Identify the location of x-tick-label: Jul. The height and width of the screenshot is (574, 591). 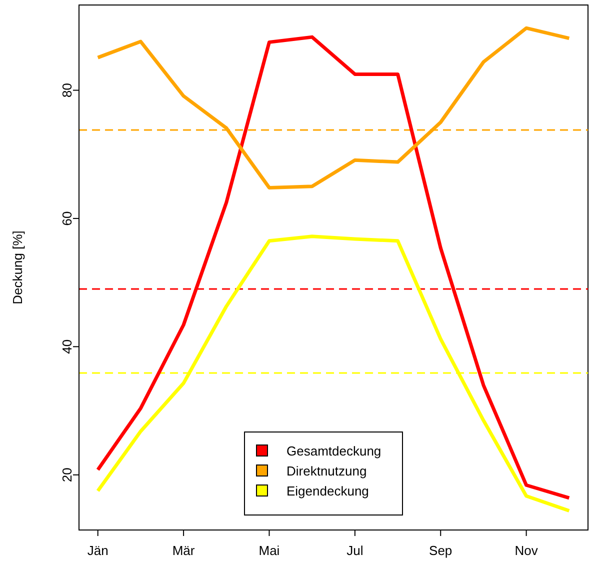
(355, 550).